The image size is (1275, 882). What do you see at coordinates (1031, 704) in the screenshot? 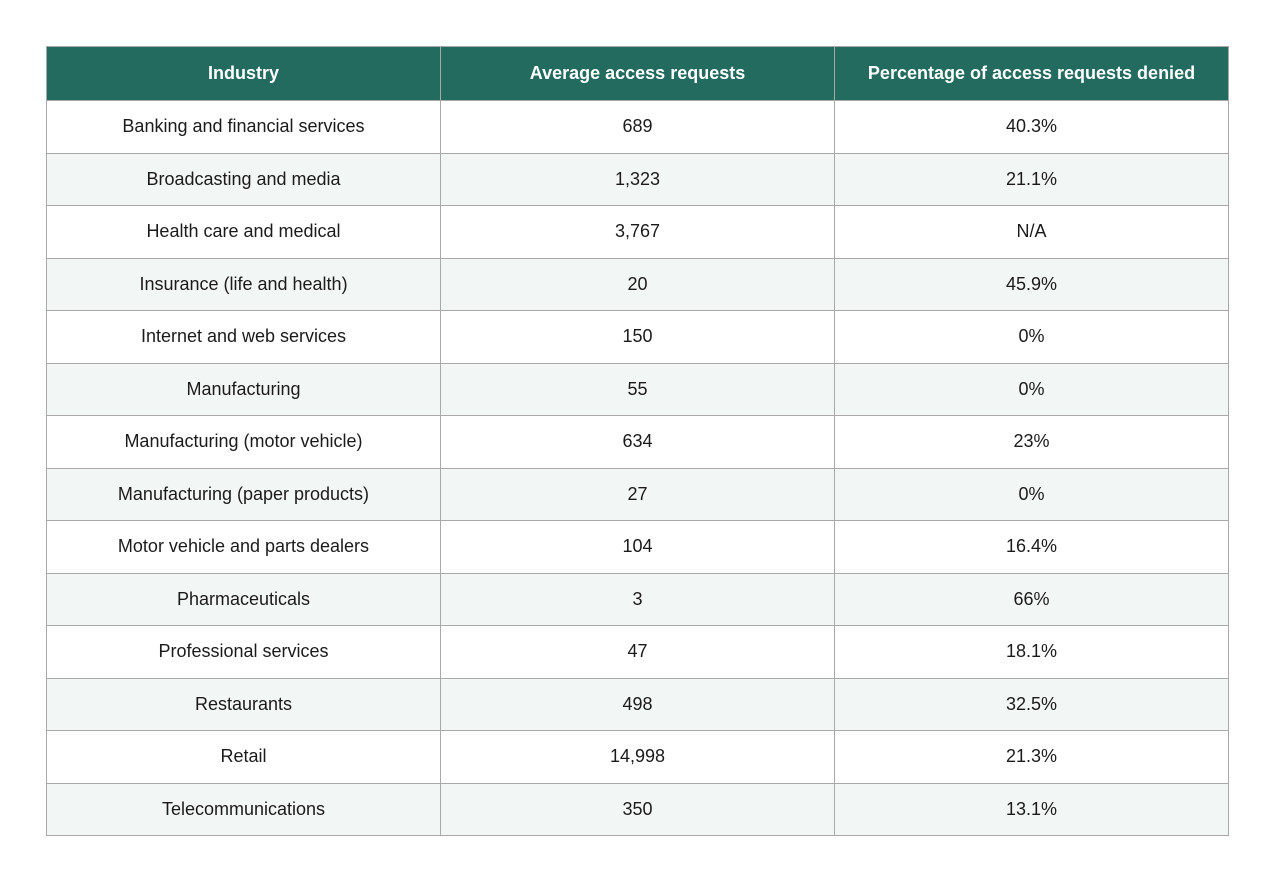
I see `percent-denied-cell: 32.5%` at bounding box center [1031, 704].